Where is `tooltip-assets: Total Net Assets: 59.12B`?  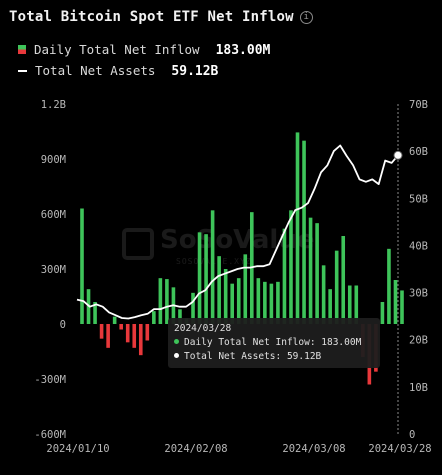 tooltip-assets: Total Net Assets: 59.12B is located at coordinates (274, 356).